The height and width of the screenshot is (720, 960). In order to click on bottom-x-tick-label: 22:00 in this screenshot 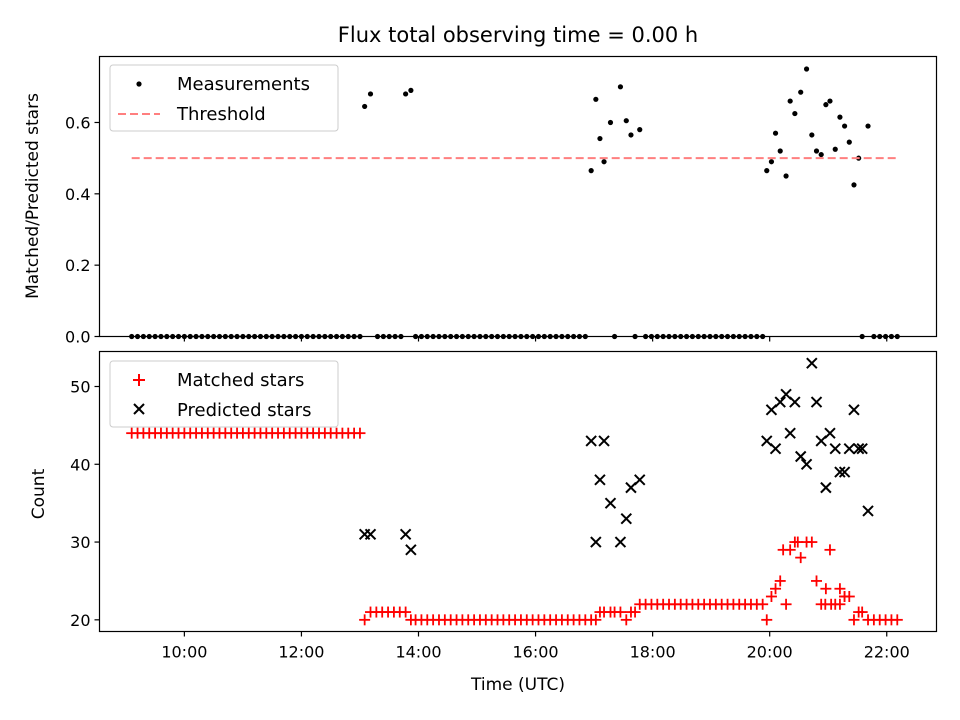, I will do `click(887, 652)`.